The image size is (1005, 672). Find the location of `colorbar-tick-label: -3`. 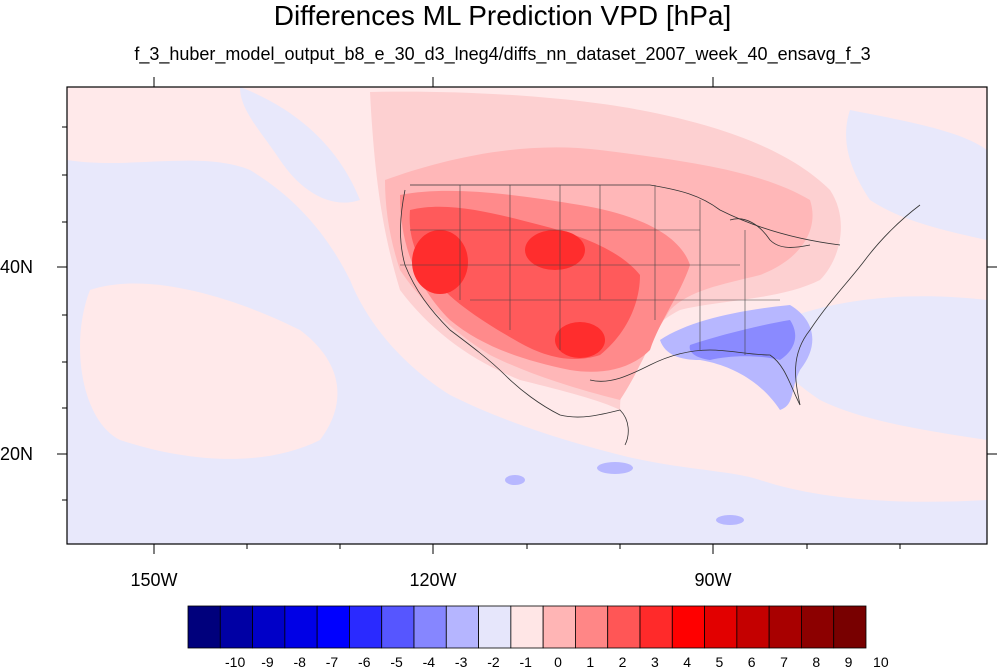

colorbar-tick-label: -3 is located at coordinates (461, 662).